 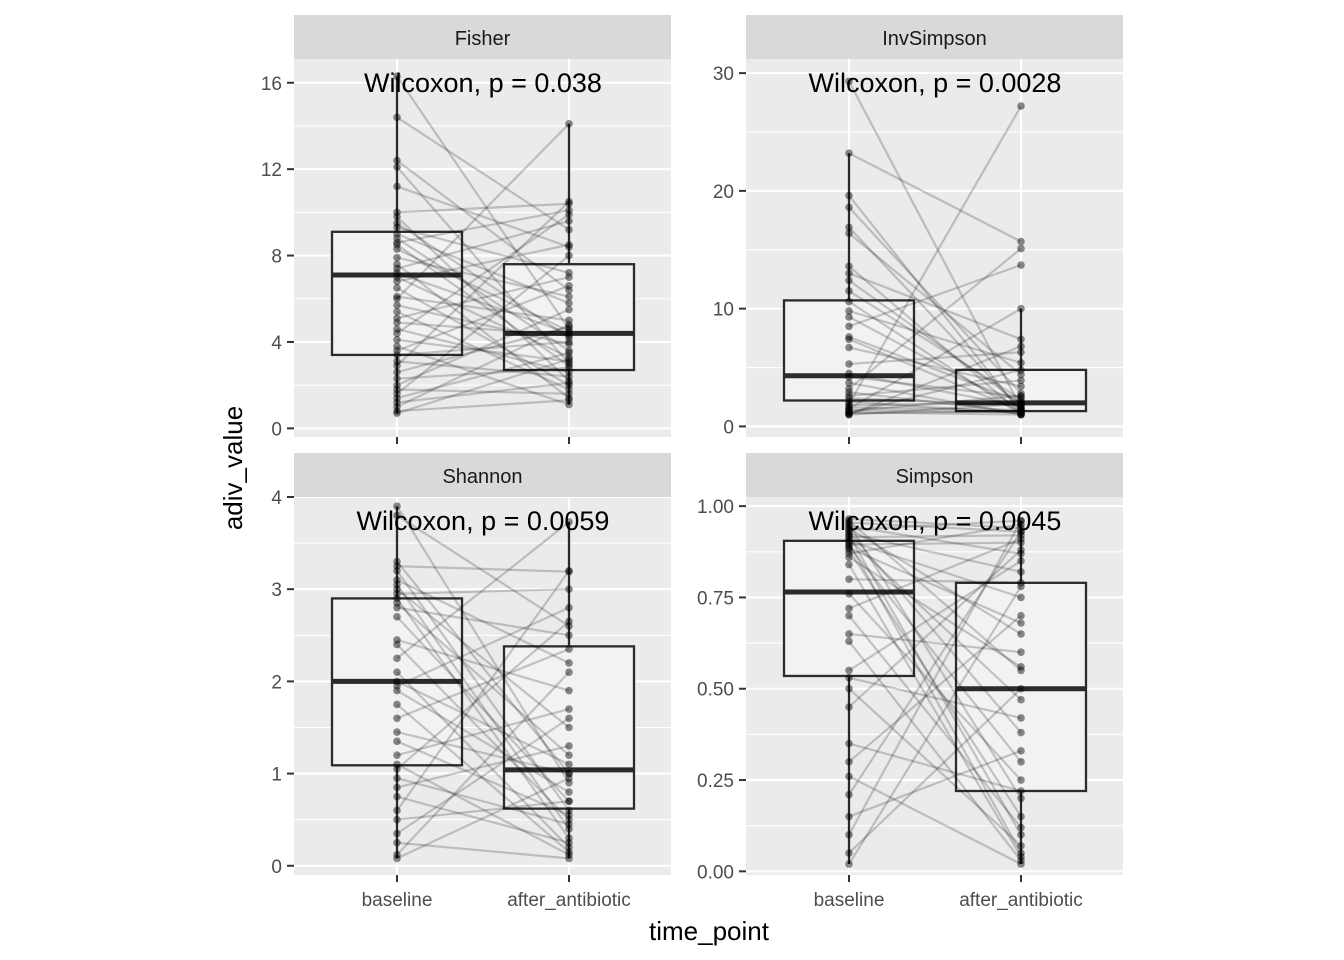 I want to click on strip-overlay-invsimpson, so click(x=934, y=37).